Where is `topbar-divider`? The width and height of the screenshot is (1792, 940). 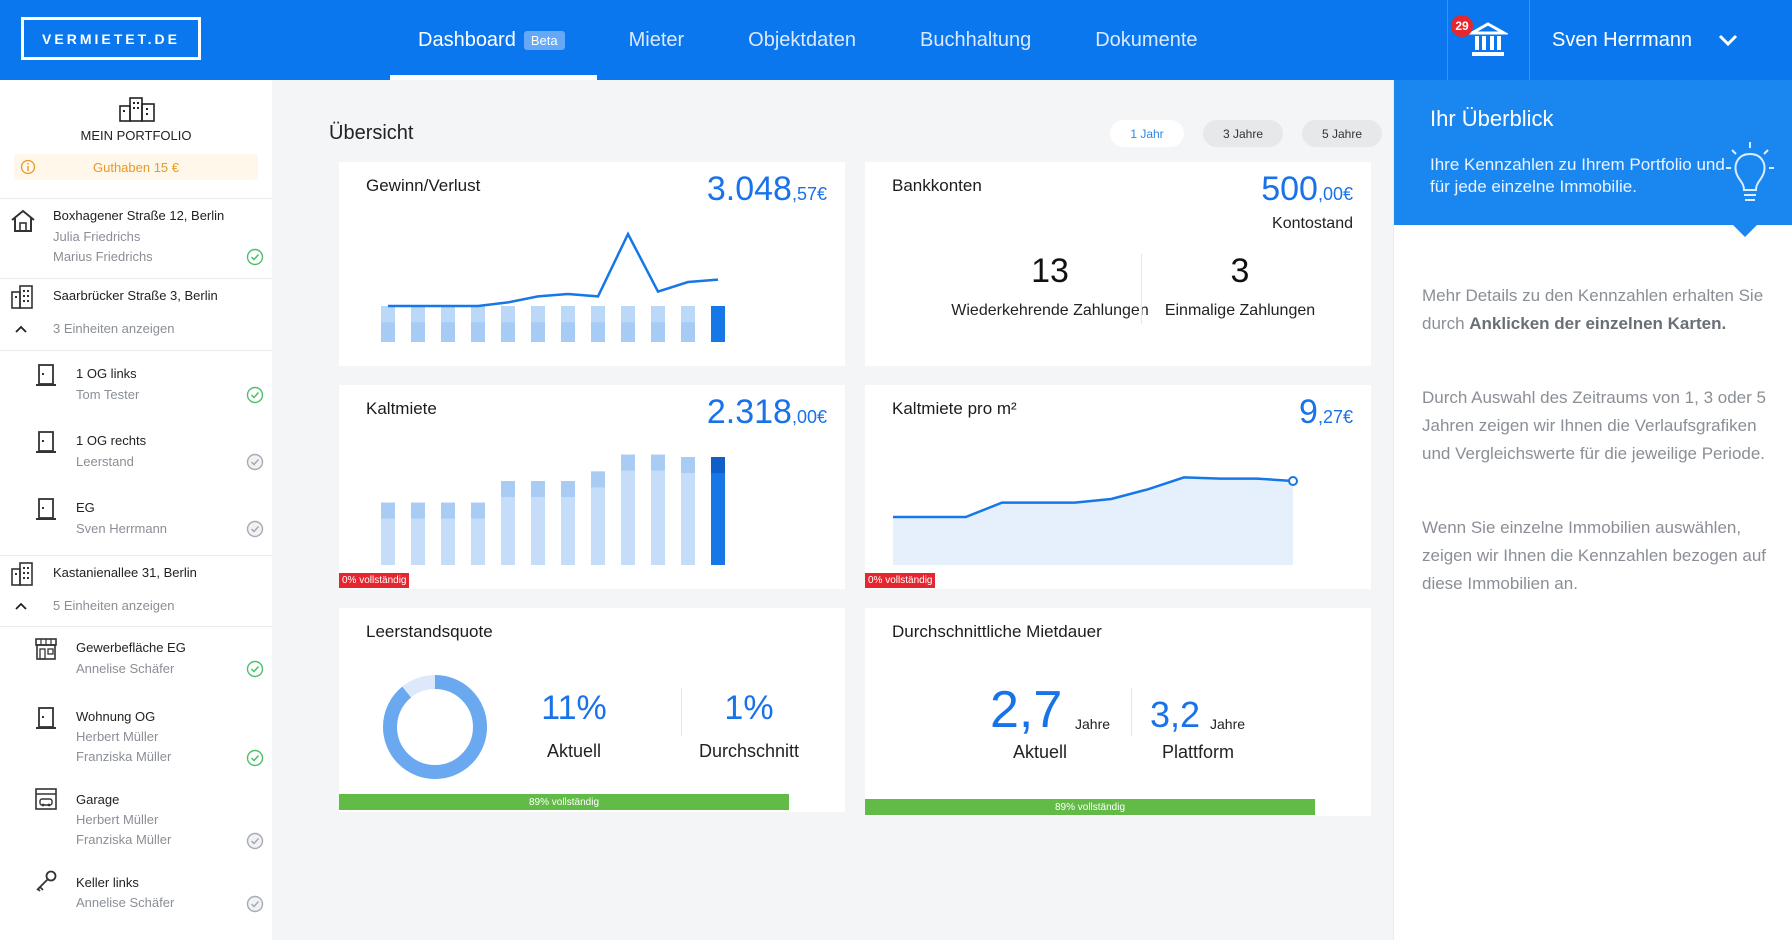 topbar-divider is located at coordinates (1529, 40).